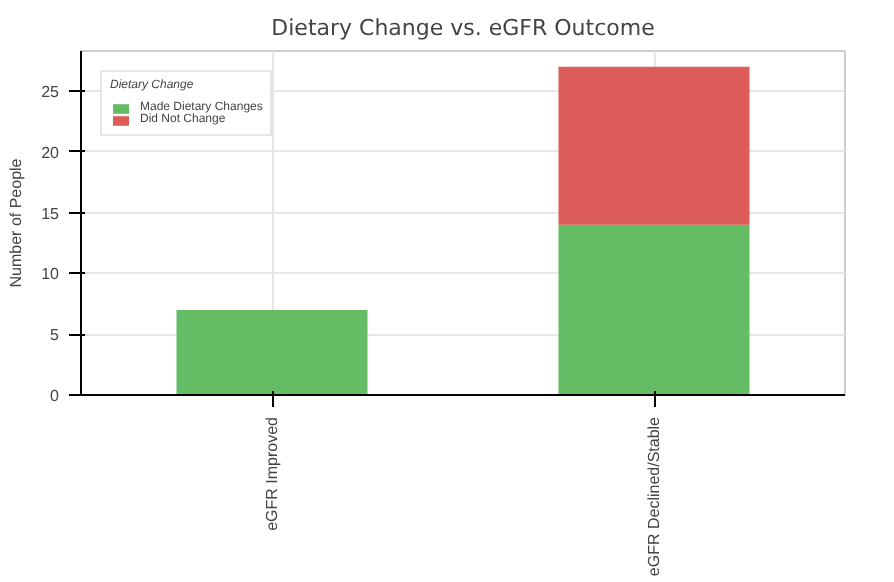  Describe the element at coordinates (51, 274) in the screenshot. I see `y-tick-label: 10` at that location.